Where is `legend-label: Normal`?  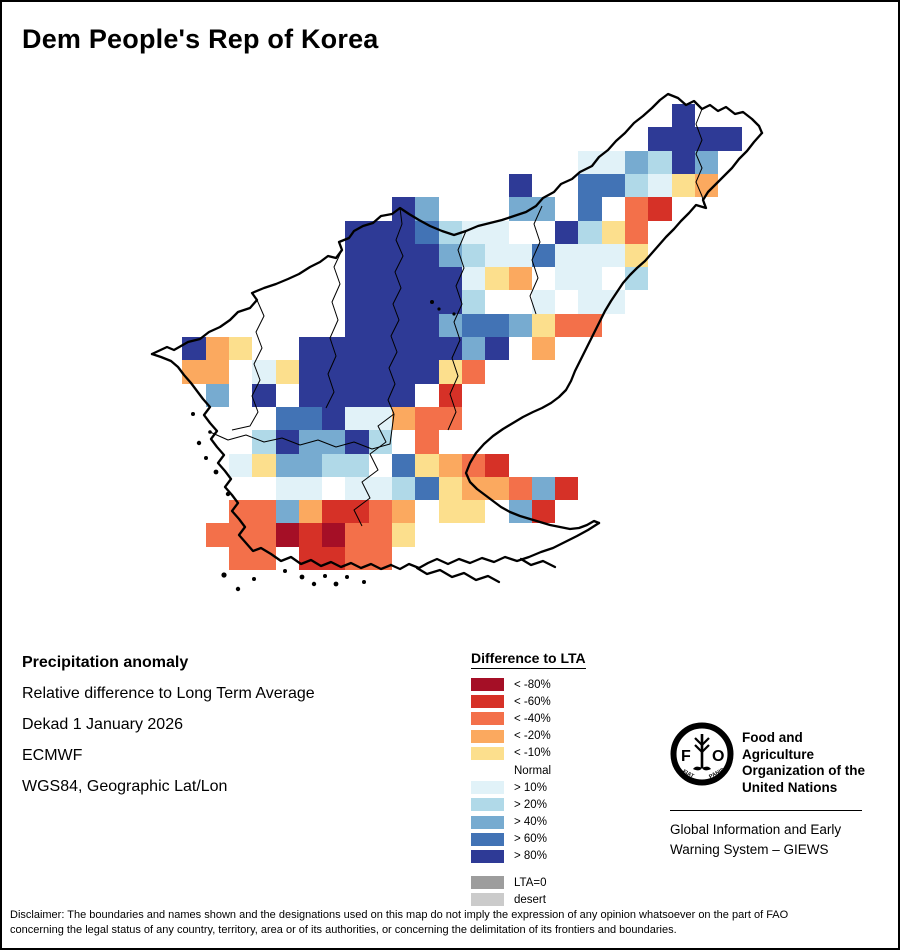 legend-label: Normal is located at coordinates (533, 770).